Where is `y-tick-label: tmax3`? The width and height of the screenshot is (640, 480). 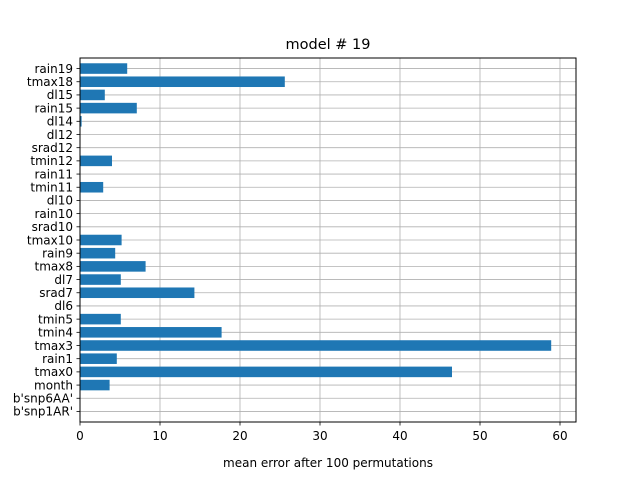
y-tick-label: tmax3 is located at coordinates (54, 346).